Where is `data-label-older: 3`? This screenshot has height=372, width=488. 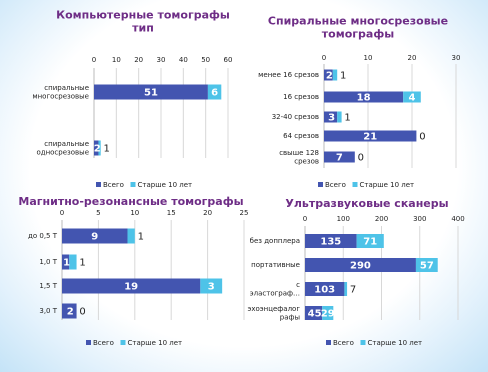 data-label-older: 3 is located at coordinates (211, 287).